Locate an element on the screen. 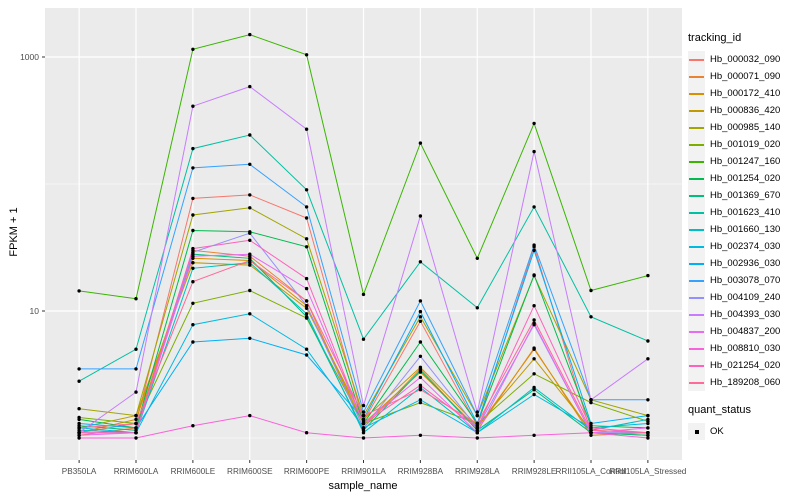 The image size is (800, 500). x-tick-label: PB350LA is located at coordinates (79, 471).